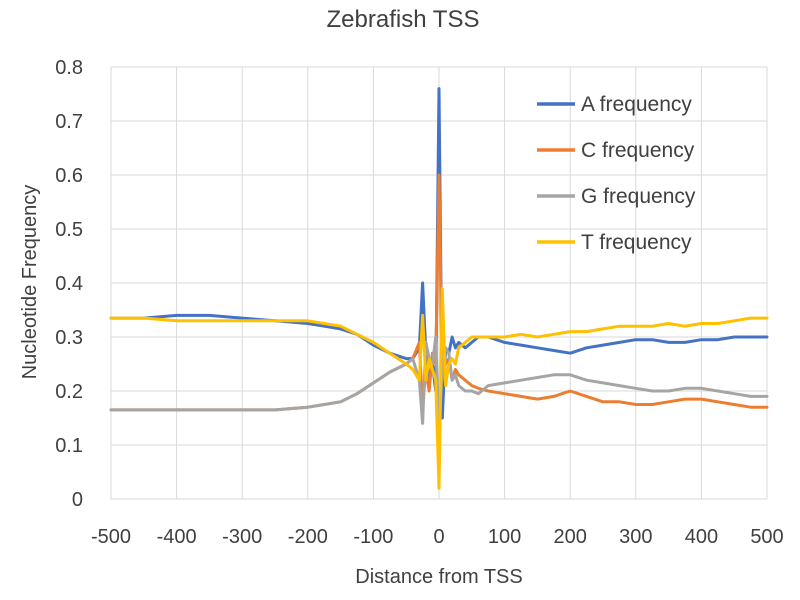 The width and height of the screenshot is (800, 600). I want to click on legend-label: T frequency, so click(636, 242).